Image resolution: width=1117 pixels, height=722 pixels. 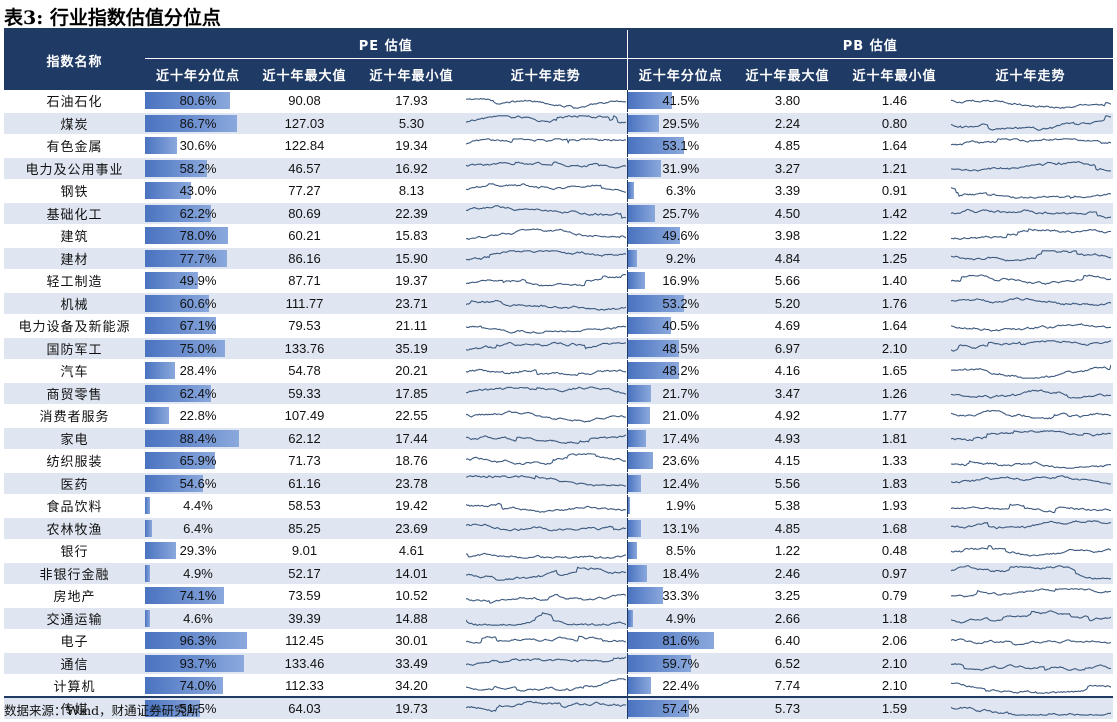 I want to click on pe-percentile: 58.2%, so click(x=198, y=168).